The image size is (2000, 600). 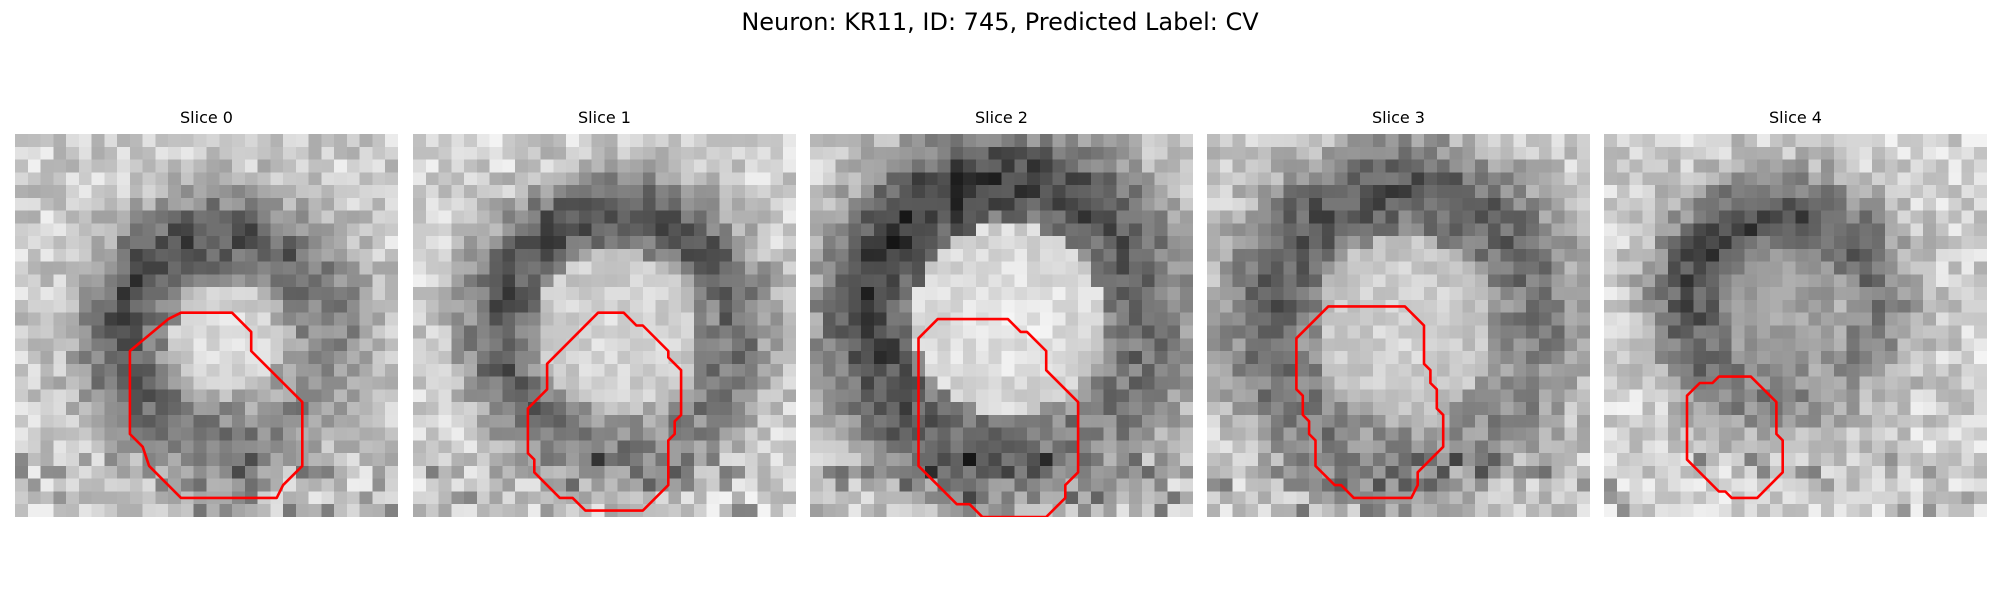 What do you see at coordinates (206, 117) in the screenshot?
I see `slice-title: Slice 0` at bounding box center [206, 117].